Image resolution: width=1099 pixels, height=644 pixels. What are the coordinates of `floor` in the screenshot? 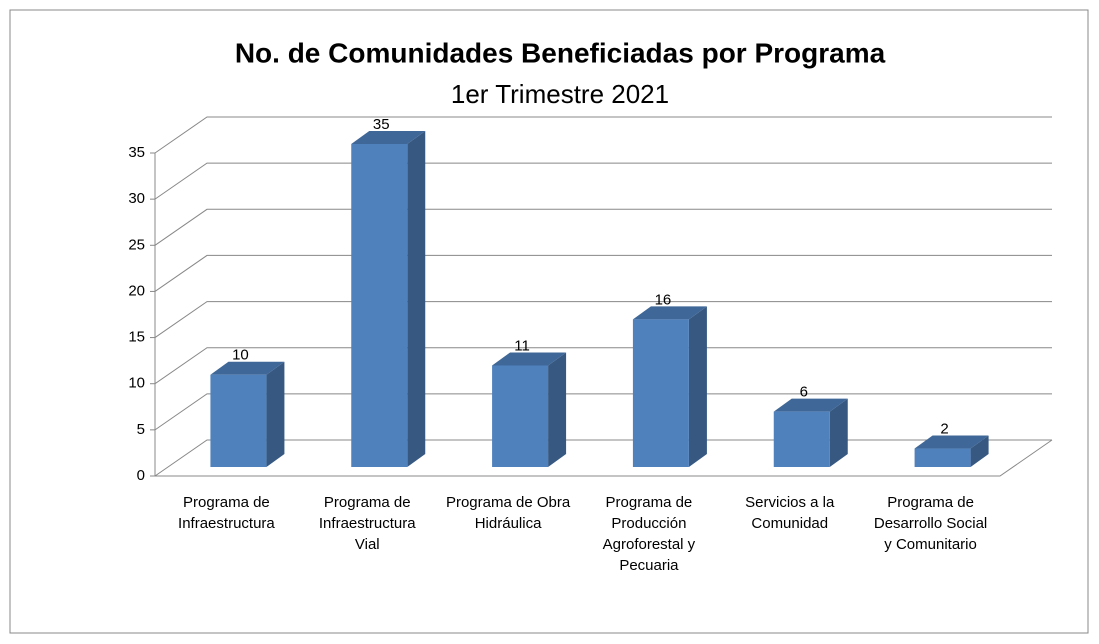 It's located at (604, 458).